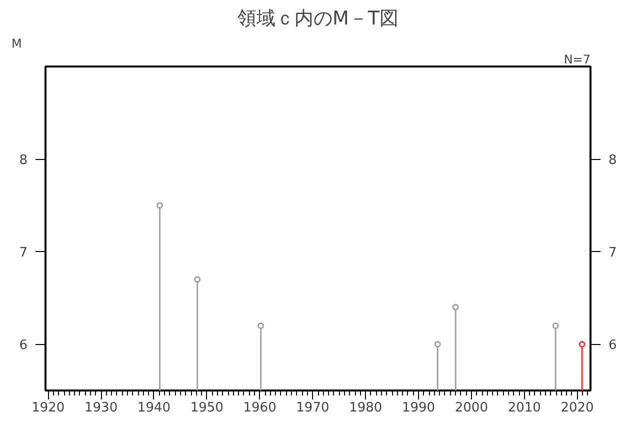  What do you see at coordinates (23, 160) in the screenshot?
I see `y-tick-label: 8` at bounding box center [23, 160].